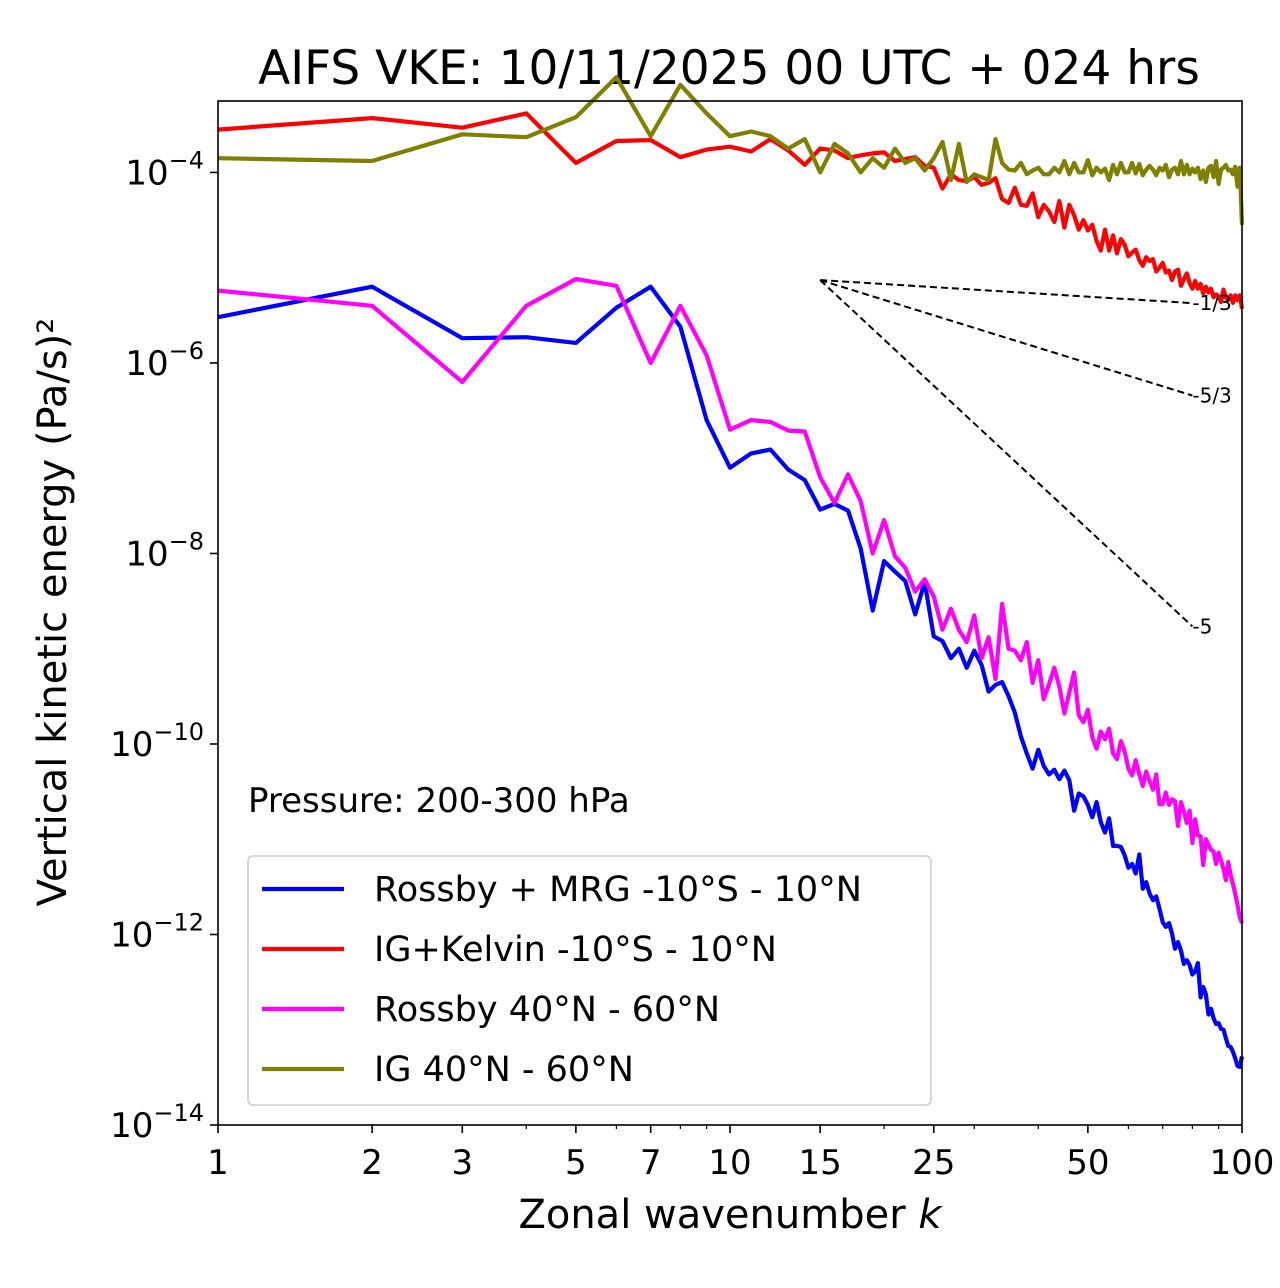 Image resolution: width=1280 pixels, height=1288 pixels. I want to click on series-line-ig-kelvin-10-s-10-n, so click(731, 210).